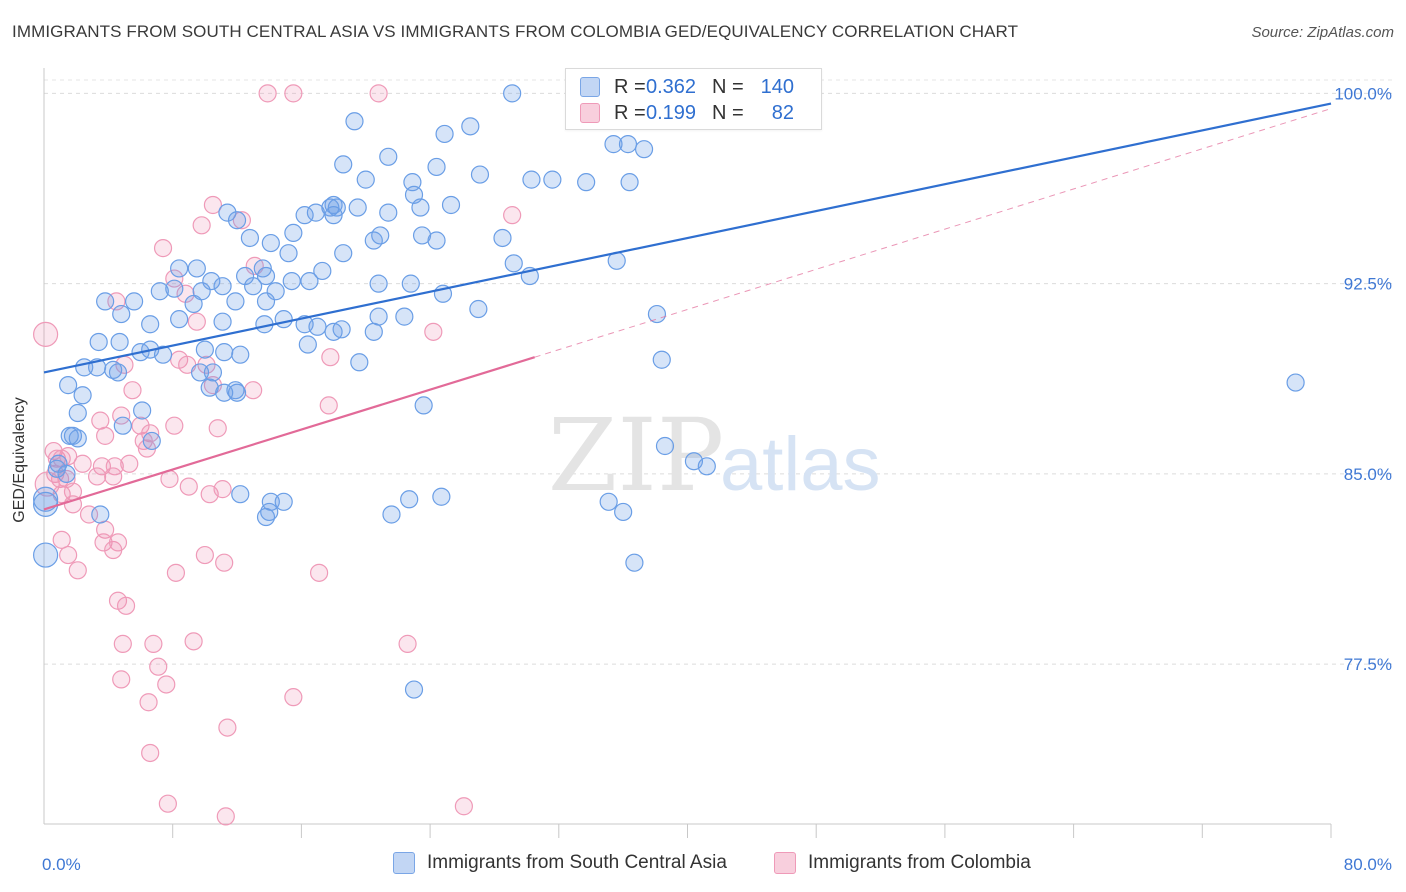  I want to click on watermark-atlas: atlas, so click(800, 464).